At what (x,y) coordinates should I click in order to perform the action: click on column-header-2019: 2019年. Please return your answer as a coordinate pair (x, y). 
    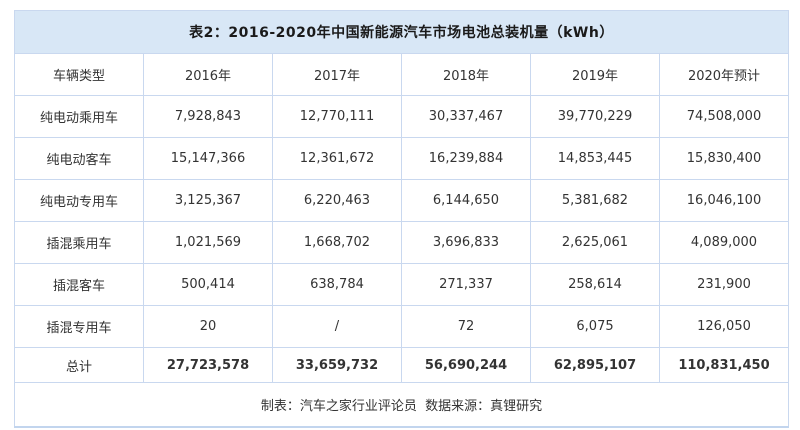
    Looking at the image, I should click on (595, 74).